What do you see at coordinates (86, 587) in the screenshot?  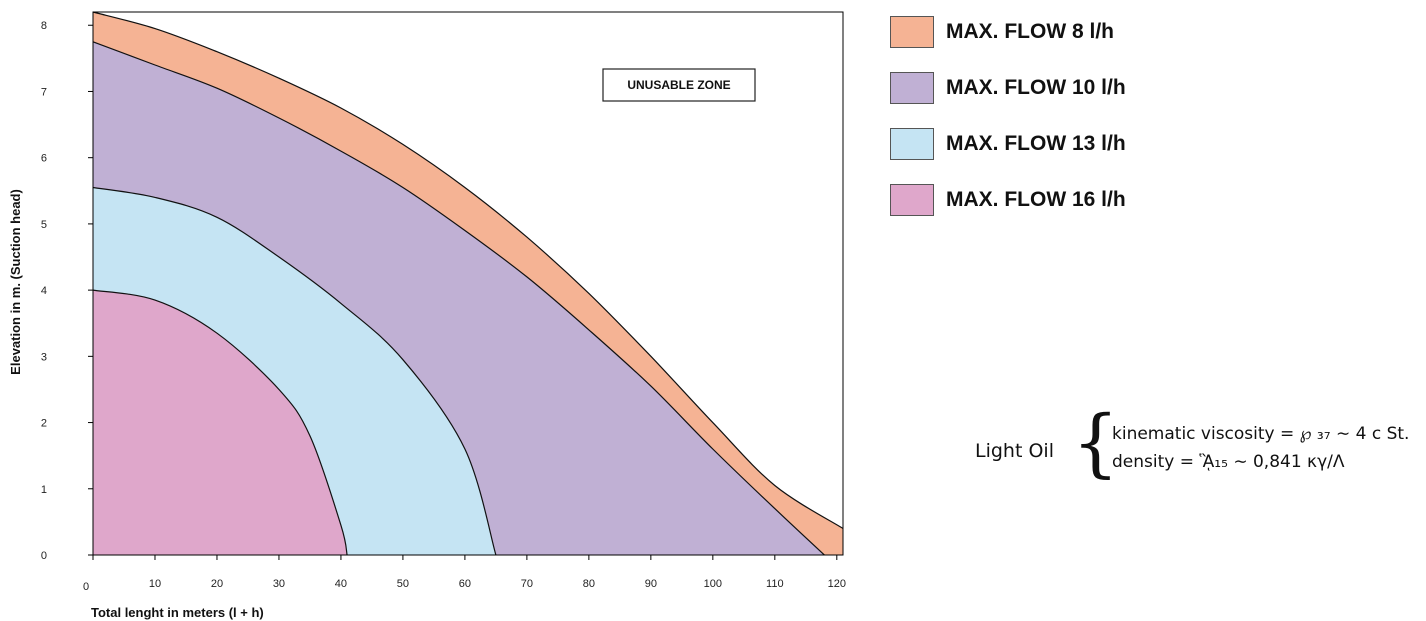 I see `x-tick-label: 0` at bounding box center [86, 587].